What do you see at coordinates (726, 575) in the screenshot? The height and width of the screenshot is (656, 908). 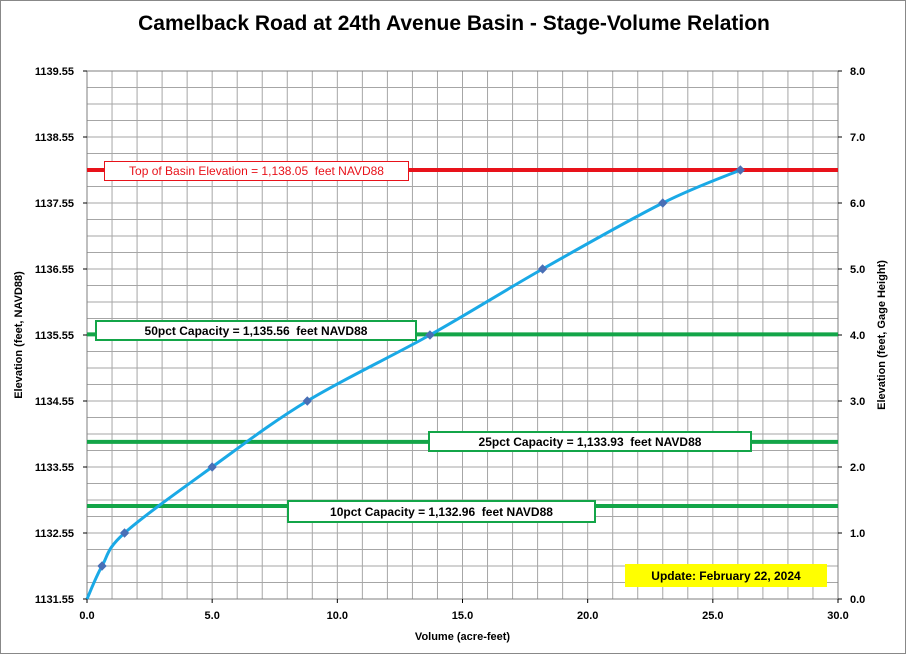 I see `update-badge: Update: February 22, 2024` at bounding box center [726, 575].